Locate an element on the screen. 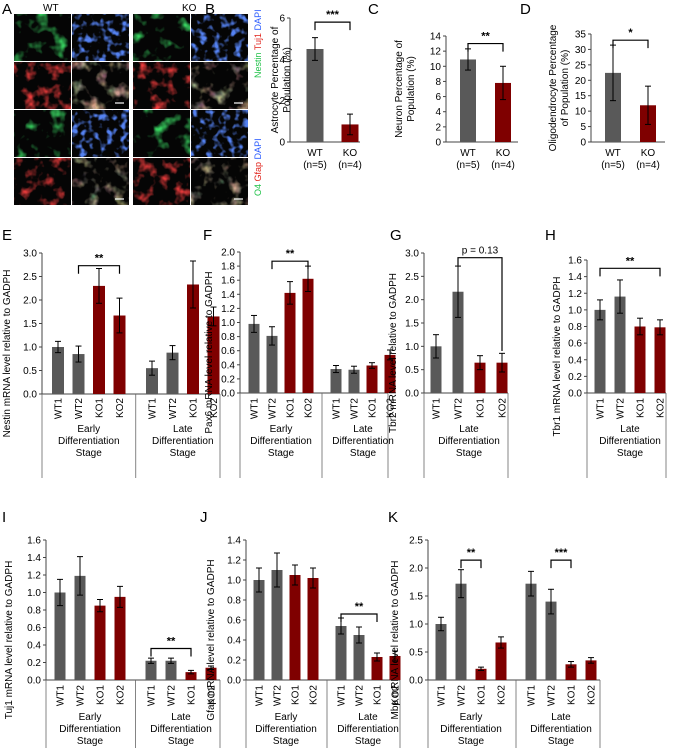 The image size is (675, 748). panel-label: K is located at coordinates (393, 517).